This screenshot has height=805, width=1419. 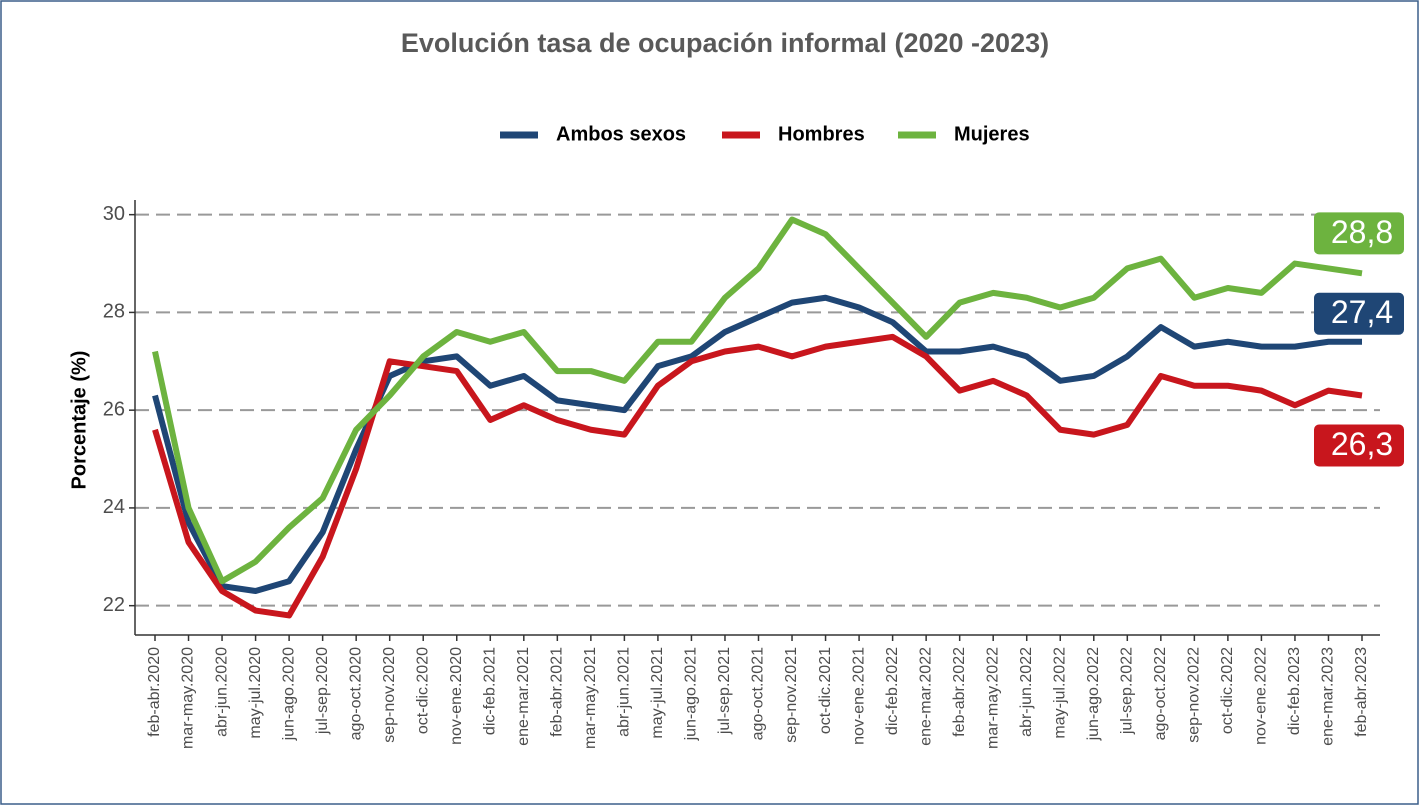 What do you see at coordinates (821, 134) in the screenshot?
I see `legend-label: Hombres` at bounding box center [821, 134].